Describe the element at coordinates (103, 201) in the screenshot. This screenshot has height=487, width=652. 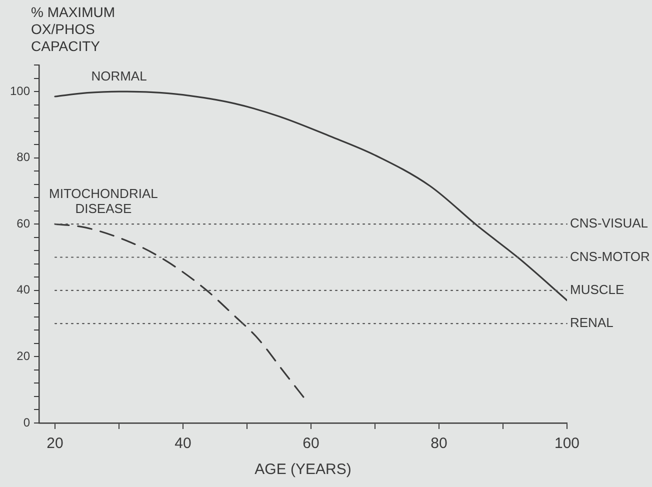
I see `series-label: MITOCHONDRIAL DISEASE` at that location.